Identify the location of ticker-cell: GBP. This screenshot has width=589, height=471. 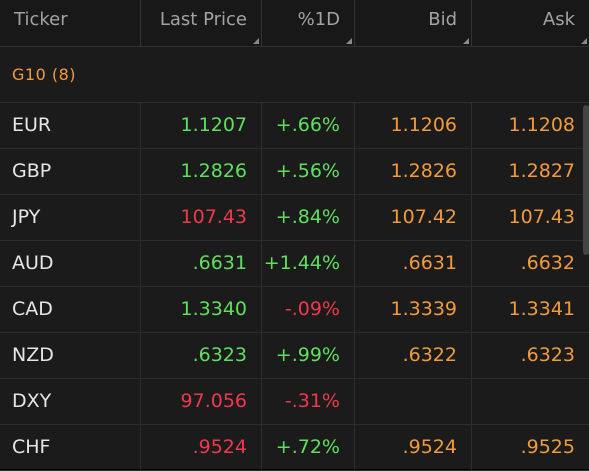
(70, 171).